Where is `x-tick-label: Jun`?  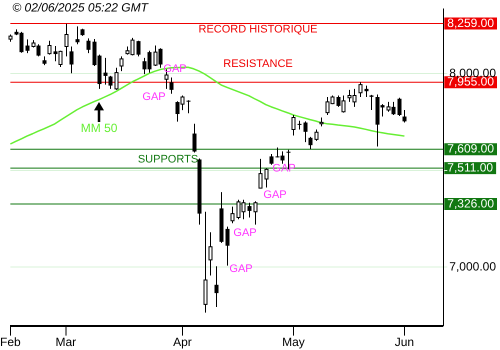 x-tick-label: Jun is located at coordinates (404, 342).